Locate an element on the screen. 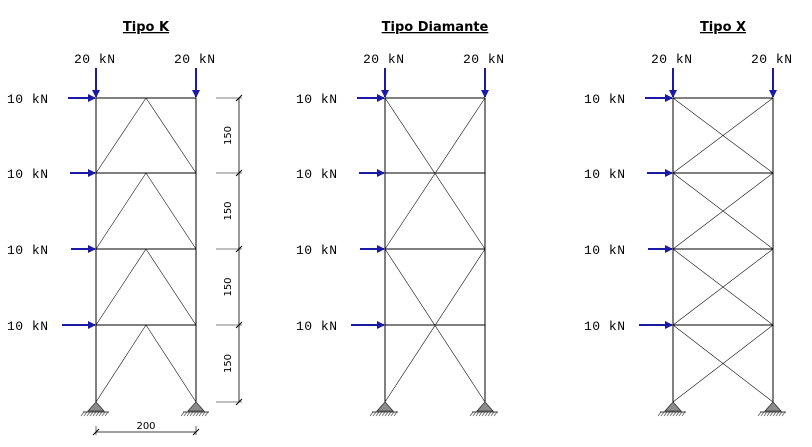 The image size is (812, 447). frame-title: Tipo Diamante is located at coordinates (435, 27).